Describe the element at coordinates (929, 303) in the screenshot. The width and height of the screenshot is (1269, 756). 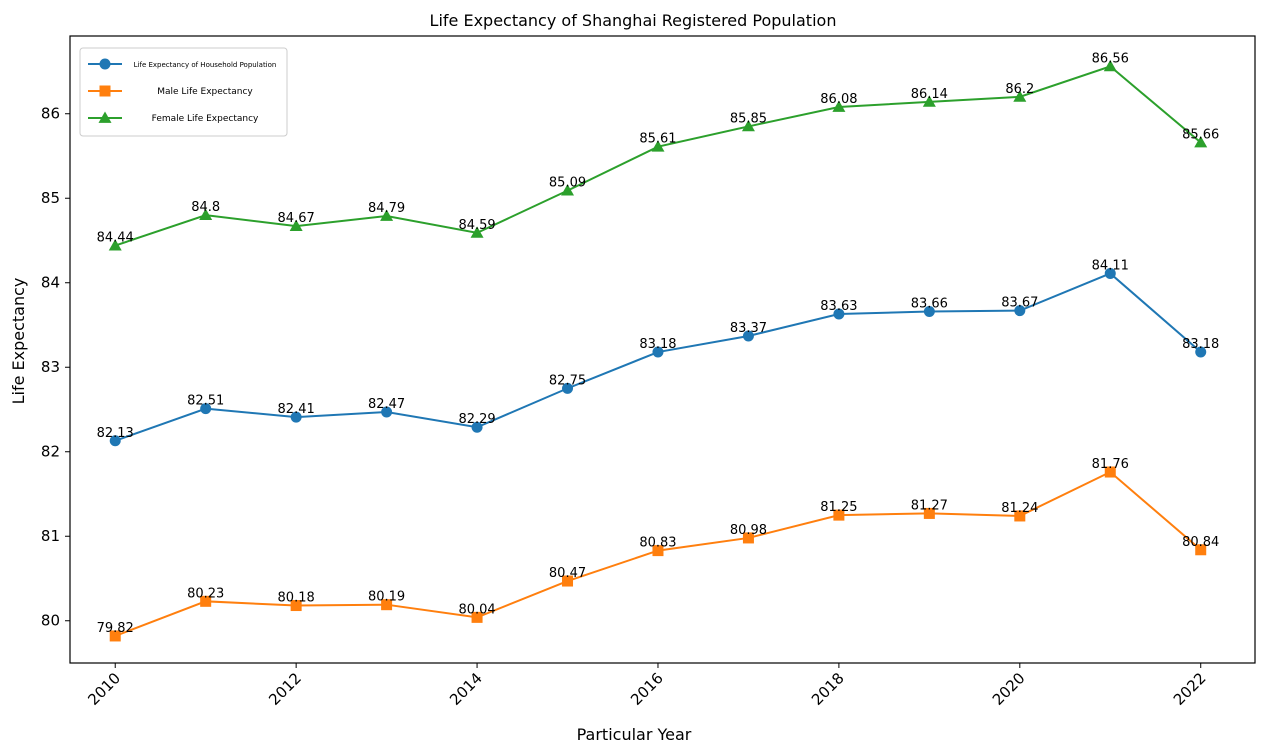
I see `data-label: 83.66` at that location.